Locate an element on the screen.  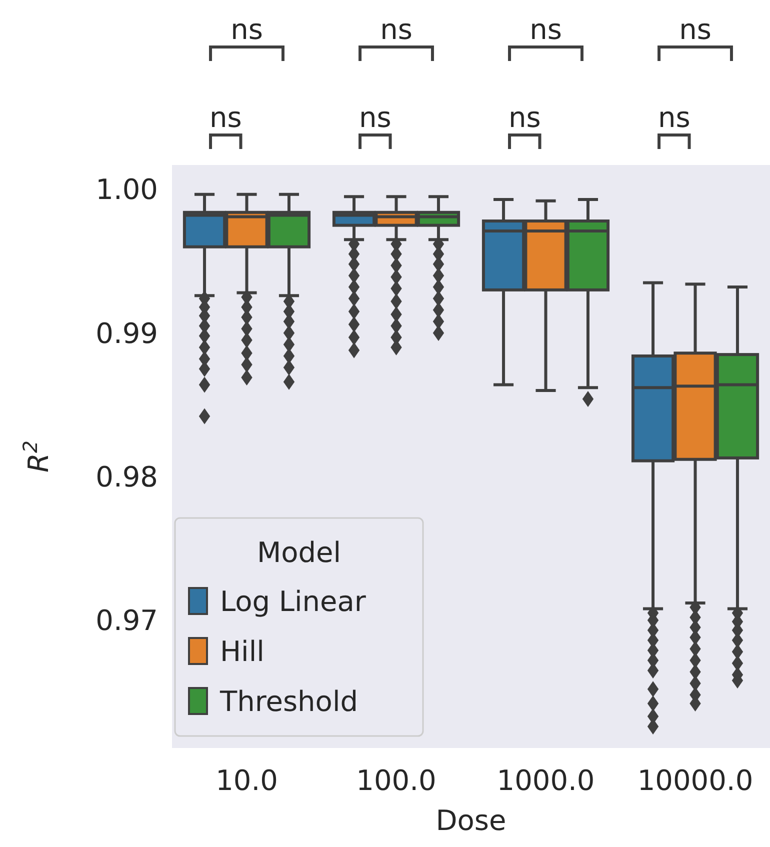
legend-label: Hill is located at coordinates (242, 651).